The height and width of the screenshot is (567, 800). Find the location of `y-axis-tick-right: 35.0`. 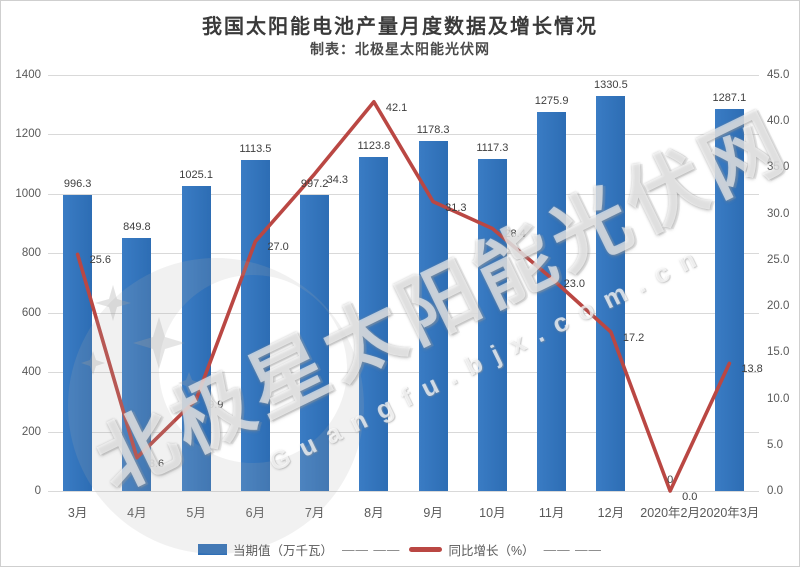

y-axis-tick-right: 35.0 is located at coordinates (778, 167).